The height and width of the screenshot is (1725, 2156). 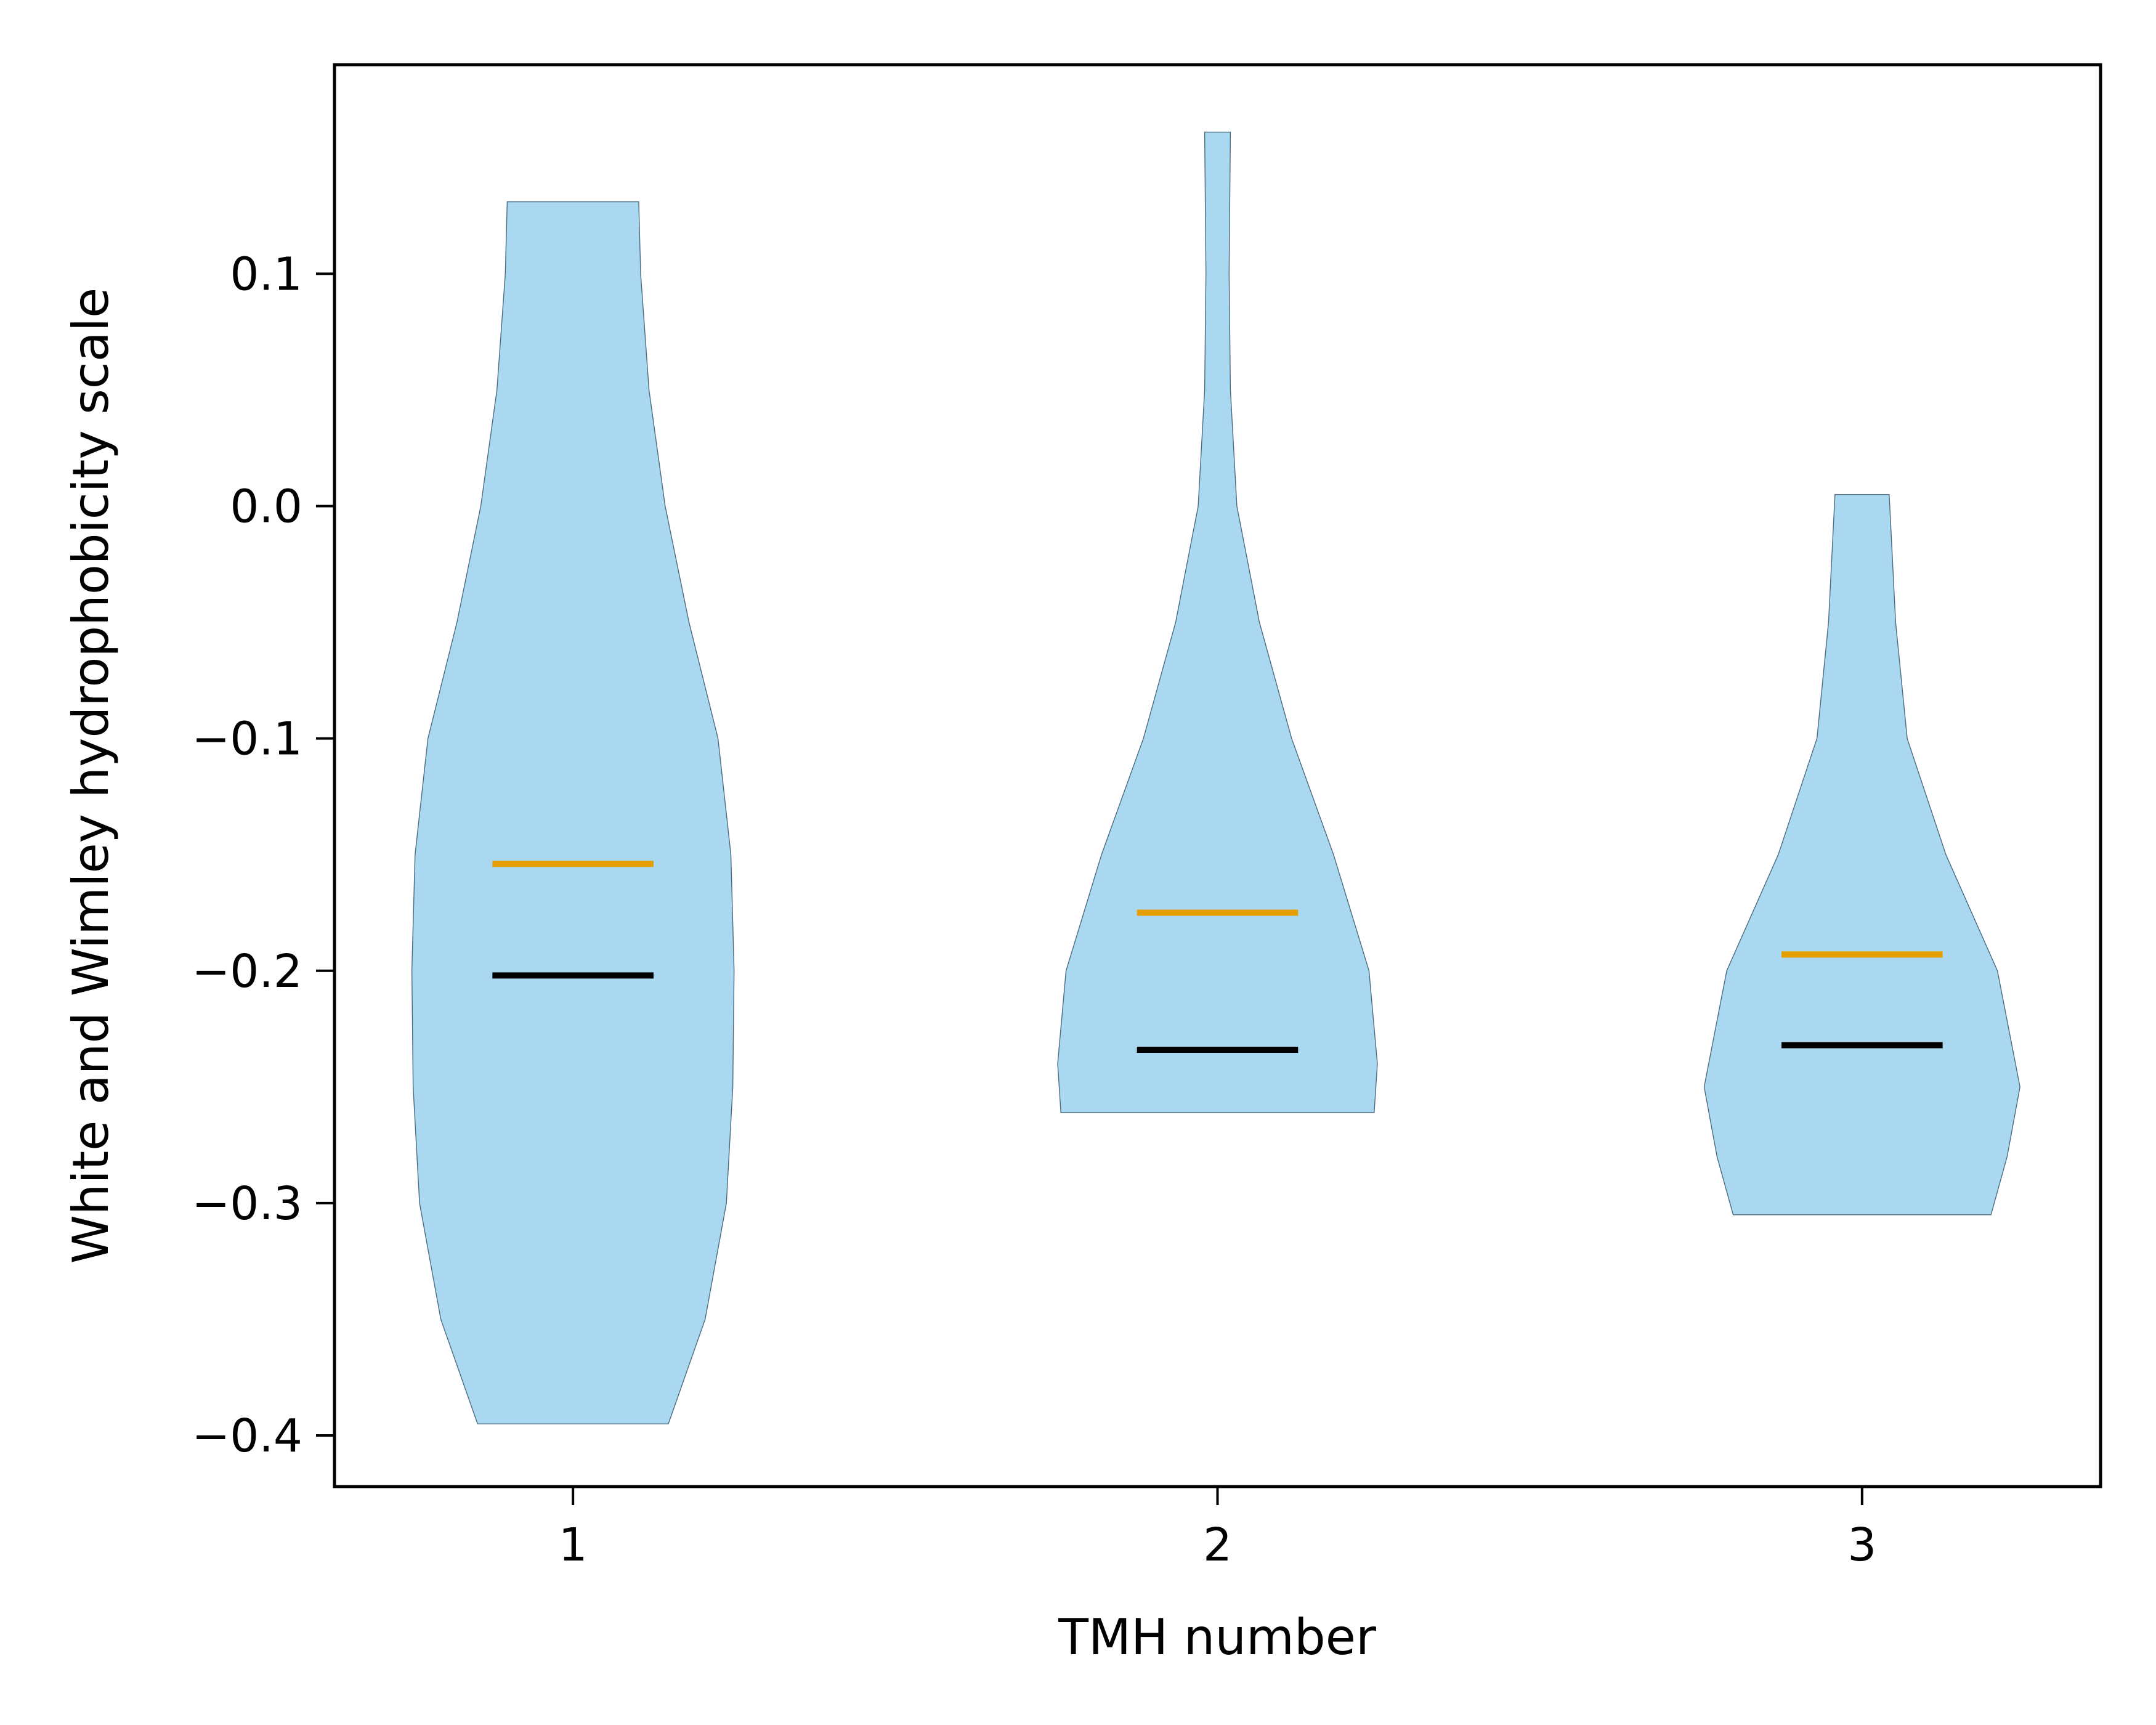 What do you see at coordinates (247, 1204) in the screenshot?
I see `y-tick-label-4: −0.3` at bounding box center [247, 1204].